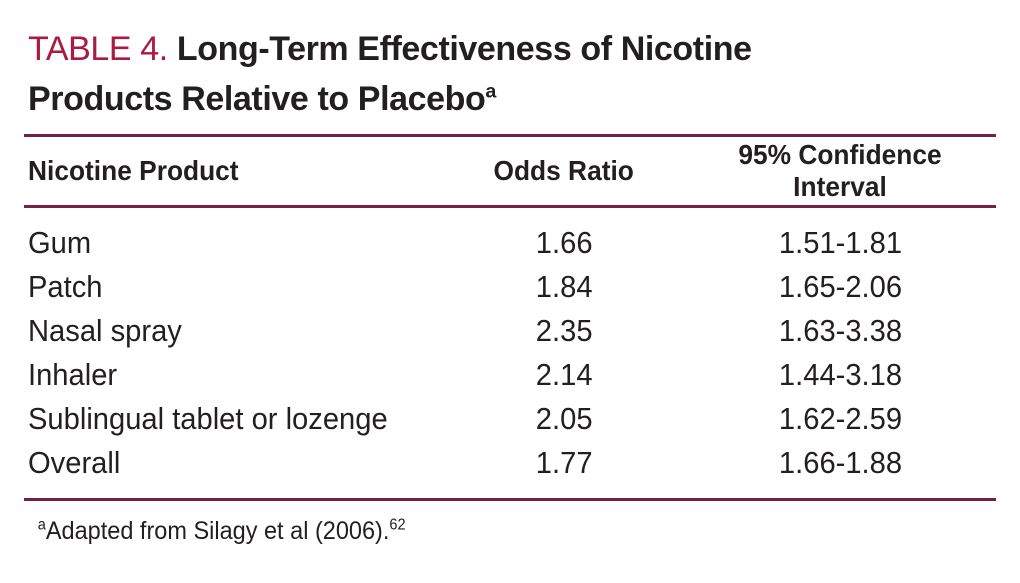  What do you see at coordinates (564, 374) in the screenshot?
I see `cell-odds-ratio: 2.14` at bounding box center [564, 374].